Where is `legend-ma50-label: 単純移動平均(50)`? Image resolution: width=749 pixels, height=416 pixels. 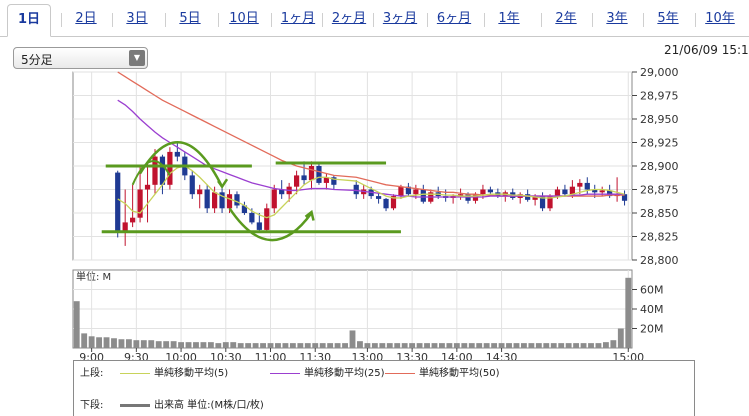 legend-ma50-label: 単純移動平均(50) is located at coordinates (459, 373).